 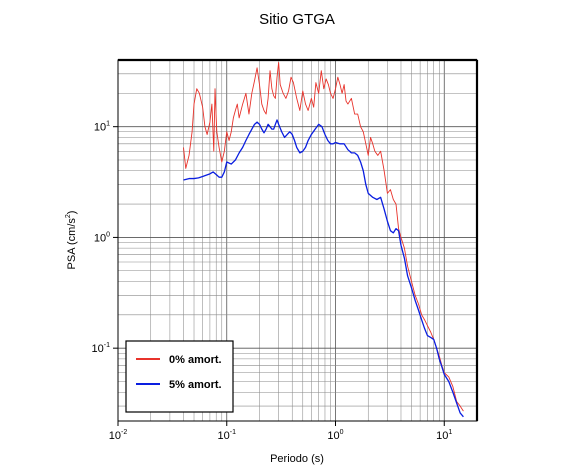 I want to click on x-tick-label: 10¹, so click(x=444, y=435).